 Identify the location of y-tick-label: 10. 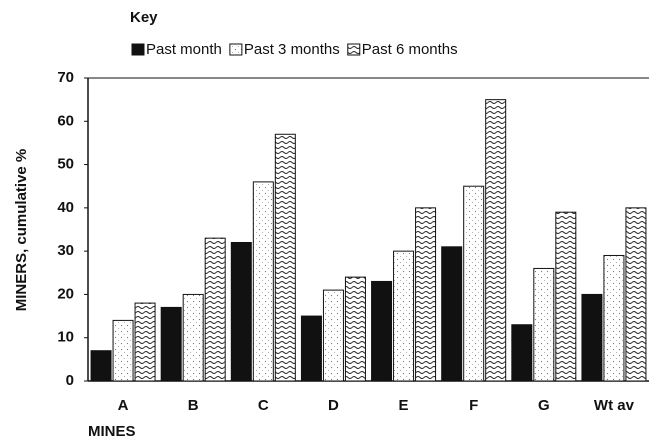
(65, 337).